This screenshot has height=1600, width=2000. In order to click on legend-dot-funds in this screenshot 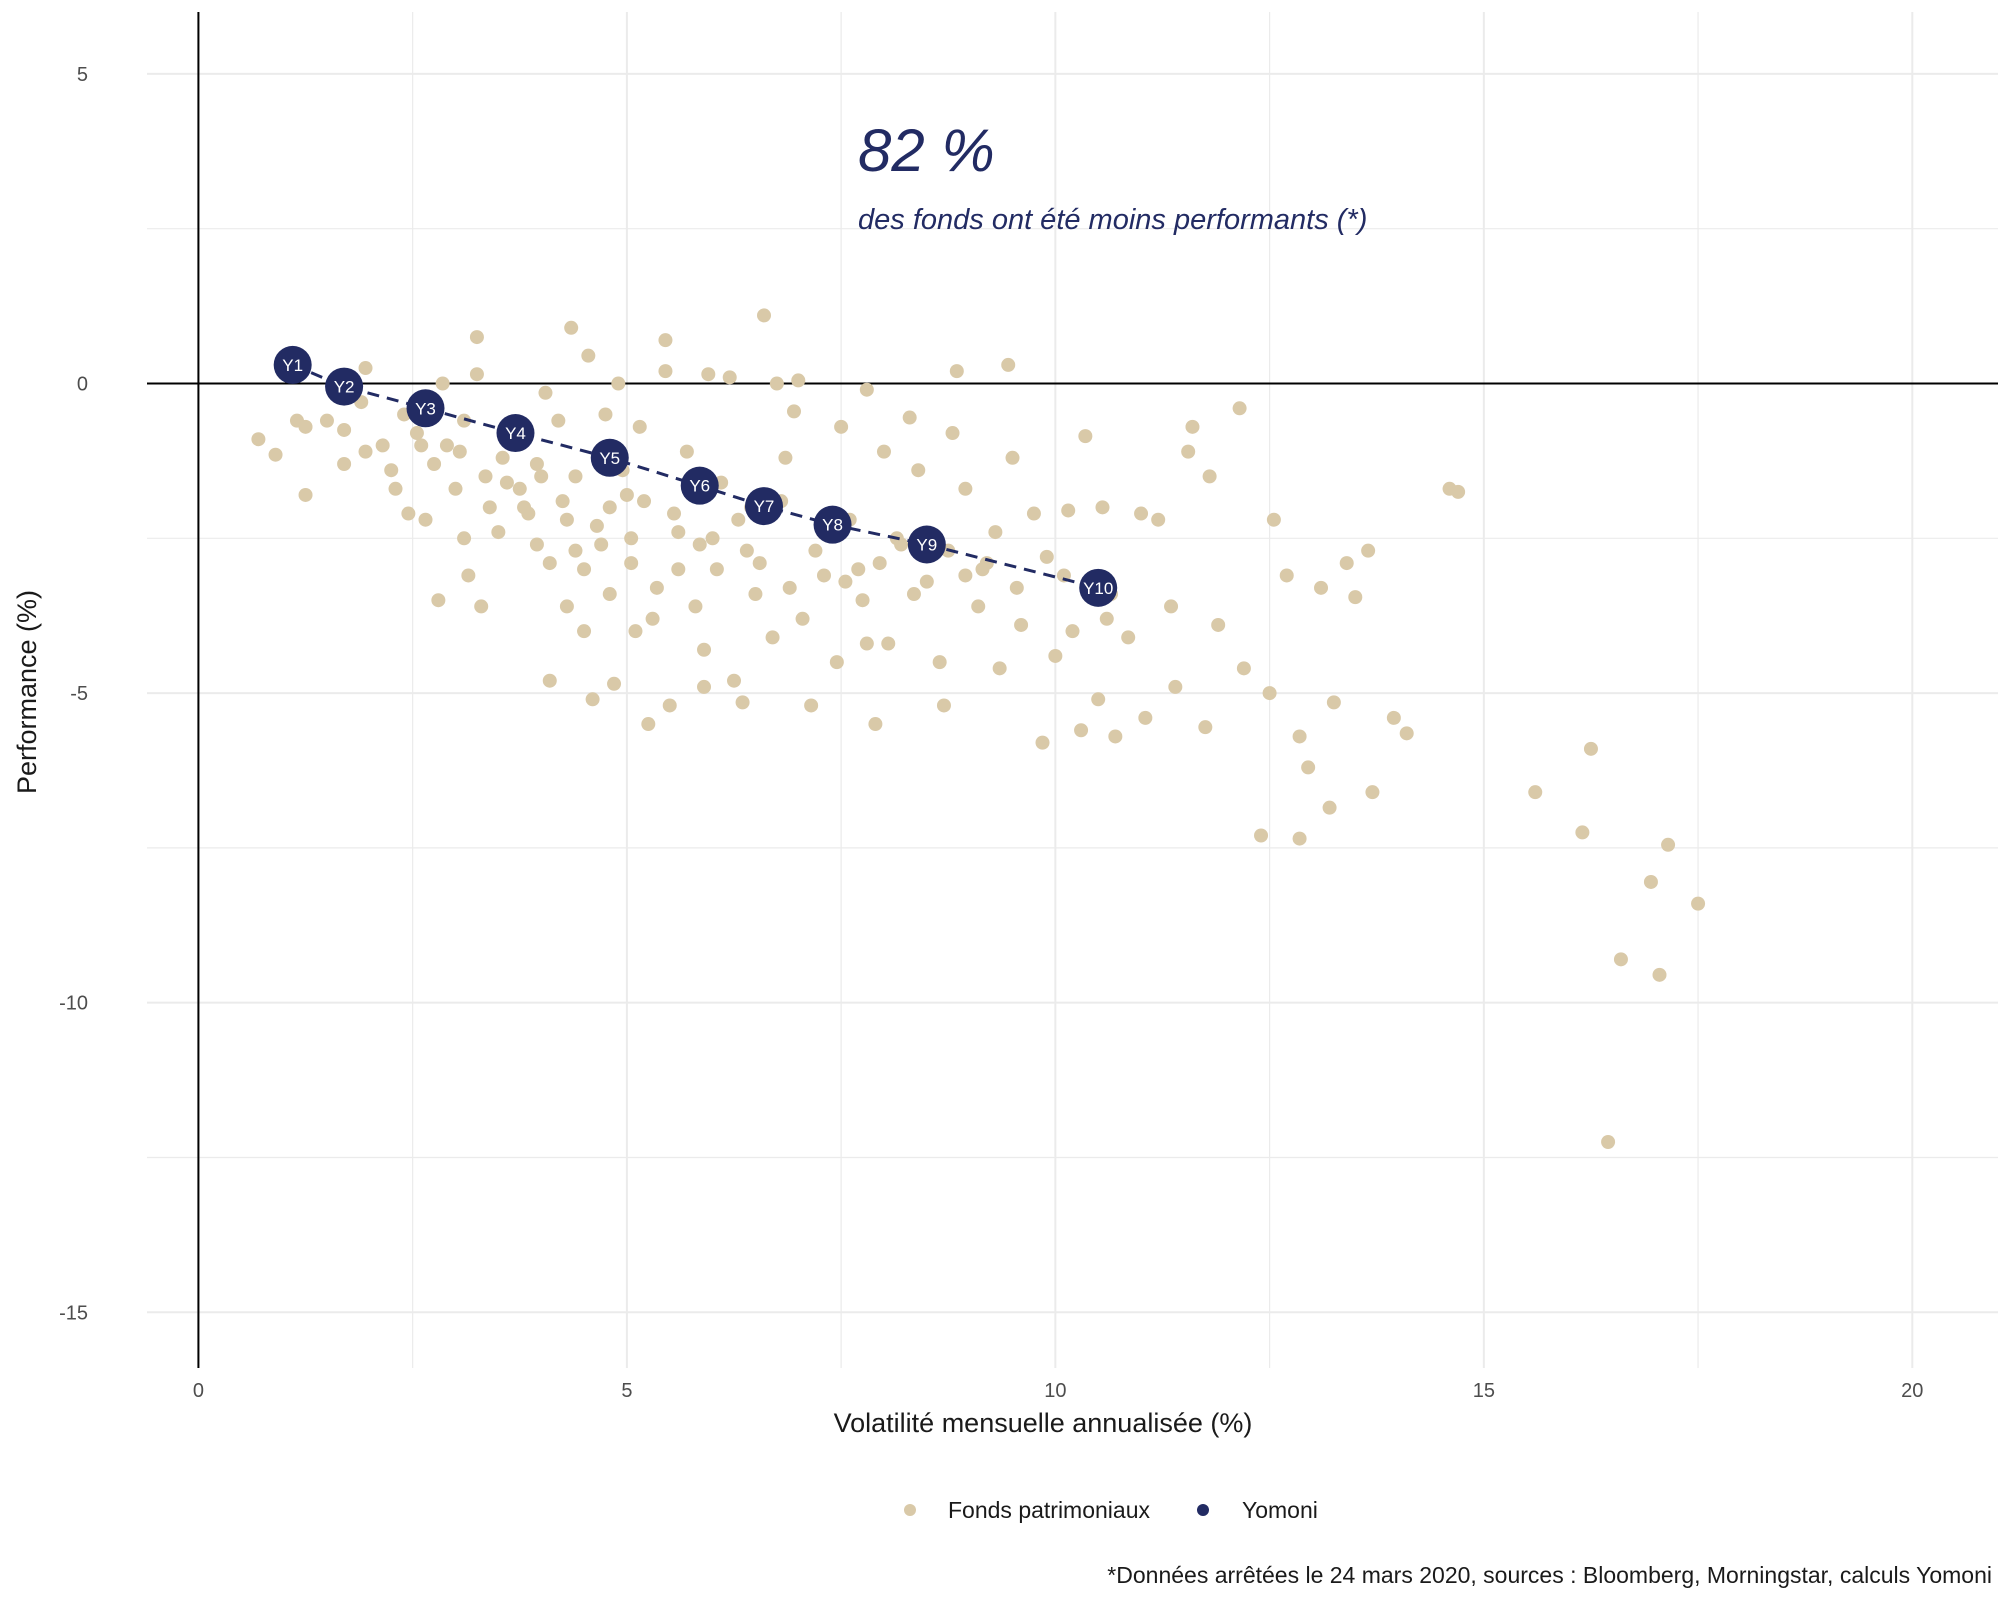, I will do `click(910, 1510)`.